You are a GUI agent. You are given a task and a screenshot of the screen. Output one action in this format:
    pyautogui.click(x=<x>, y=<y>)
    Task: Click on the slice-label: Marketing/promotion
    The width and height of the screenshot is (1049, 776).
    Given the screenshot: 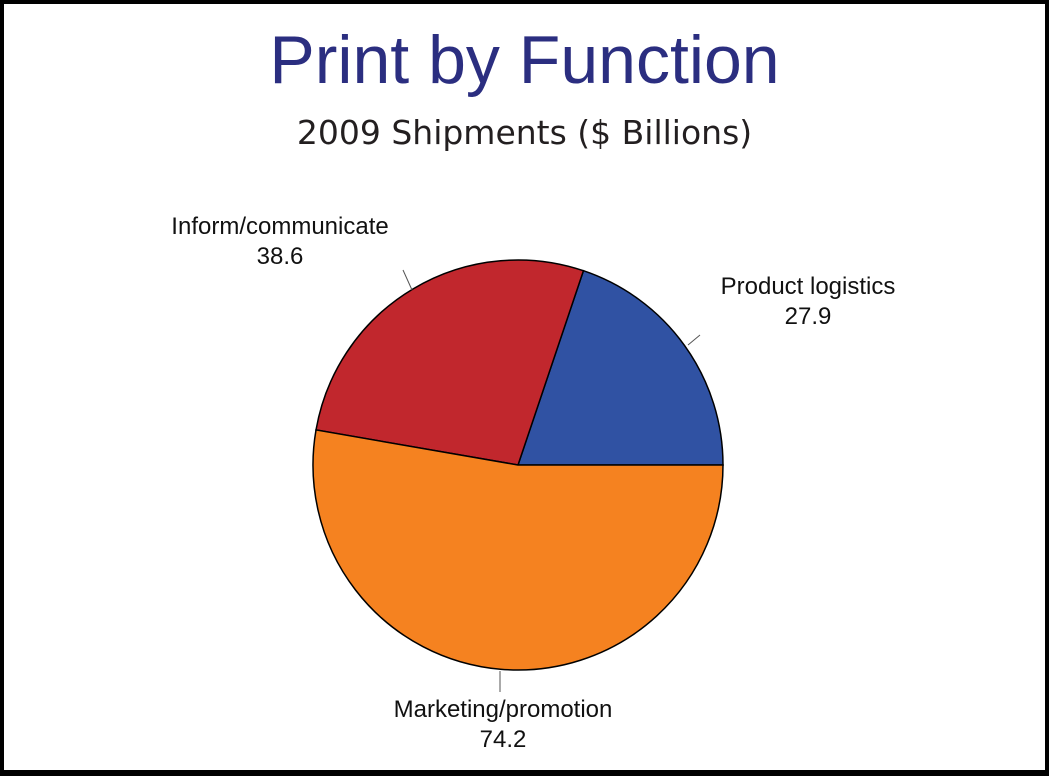 What is the action you would take?
    pyautogui.click(x=503, y=709)
    